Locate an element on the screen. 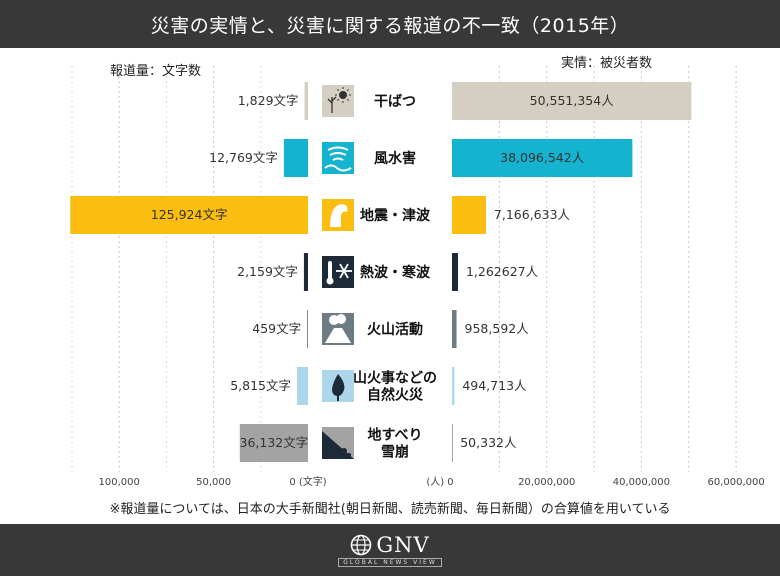 This screenshot has height=576, width=780. left-value-label: 36,132文字 is located at coordinates (274, 442).